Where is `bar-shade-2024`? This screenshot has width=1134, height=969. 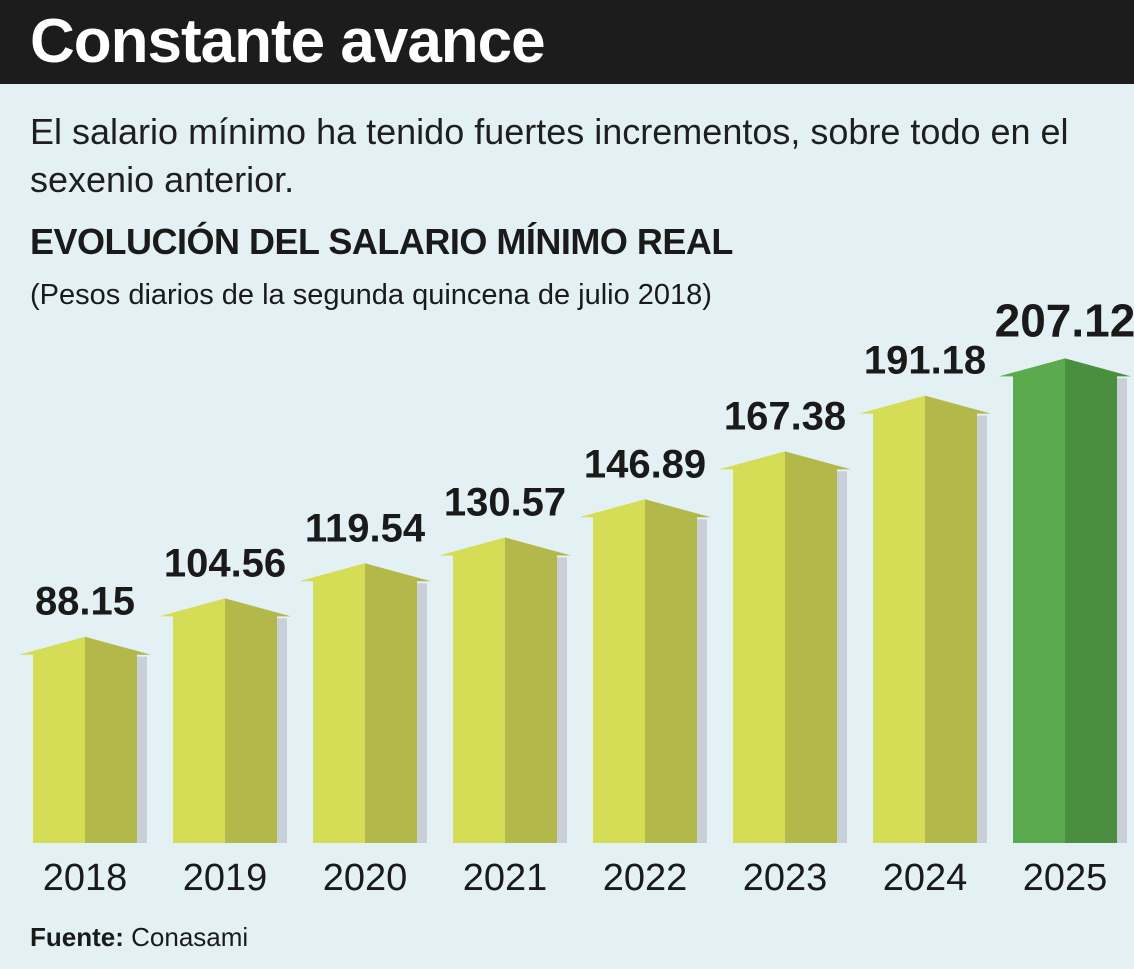
bar-shade-2024 is located at coordinates (958, 619).